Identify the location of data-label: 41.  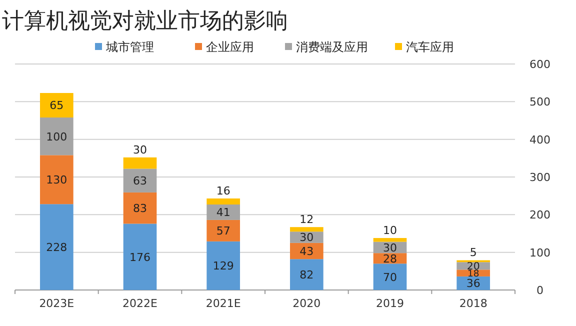
(223, 213).